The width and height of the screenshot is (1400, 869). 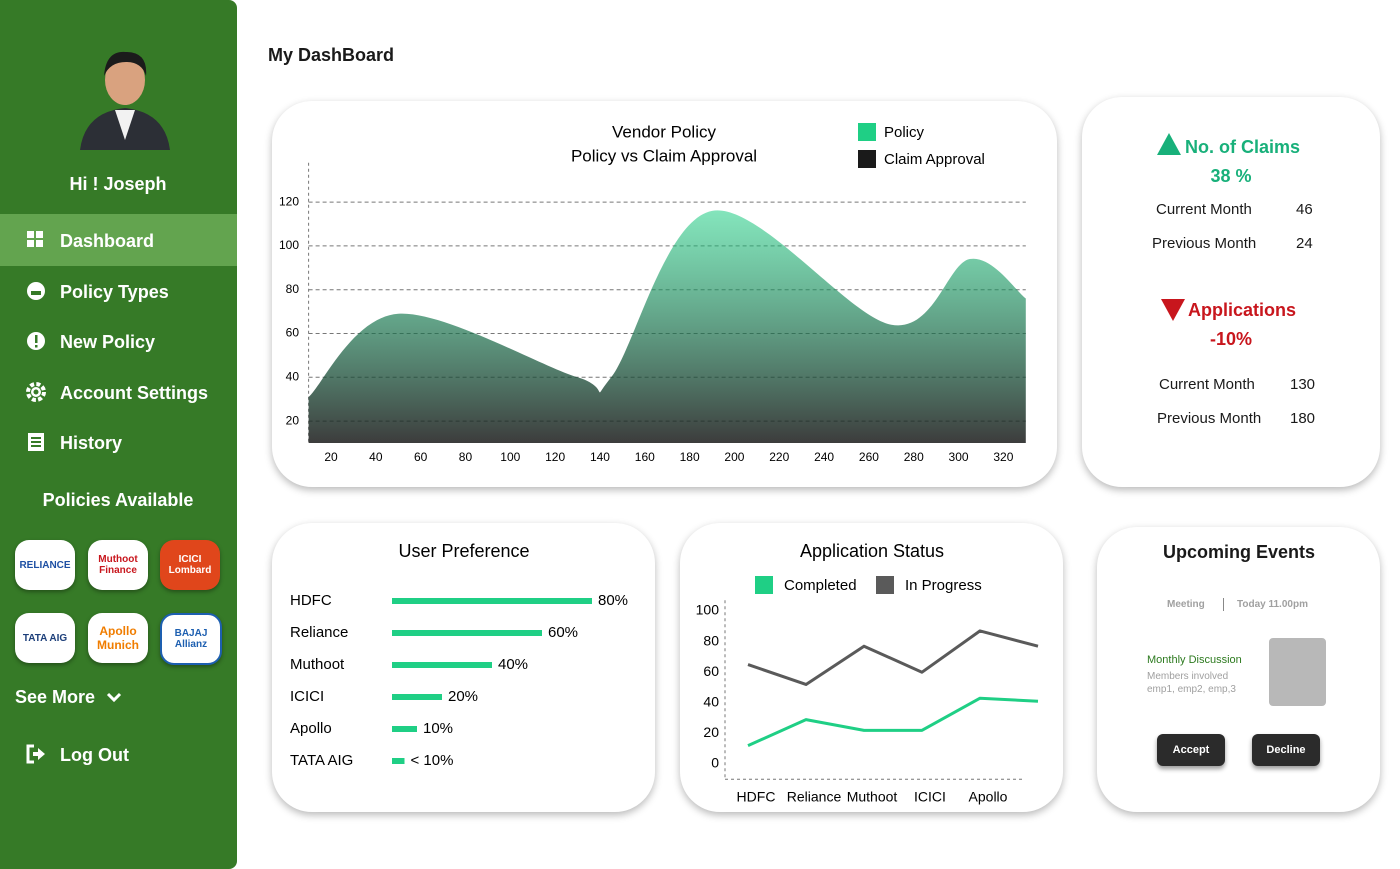 What do you see at coordinates (1238, 669) in the screenshot?
I see `events-card` at bounding box center [1238, 669].